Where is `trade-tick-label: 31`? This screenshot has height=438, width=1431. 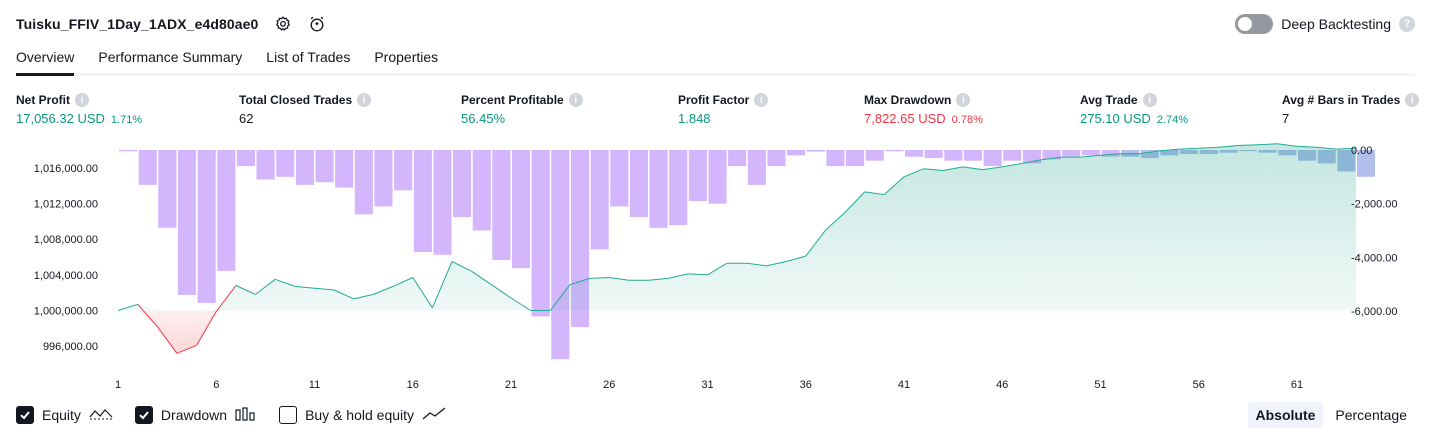 trade-tick-label: 31 is located at coordinates (707, 385).